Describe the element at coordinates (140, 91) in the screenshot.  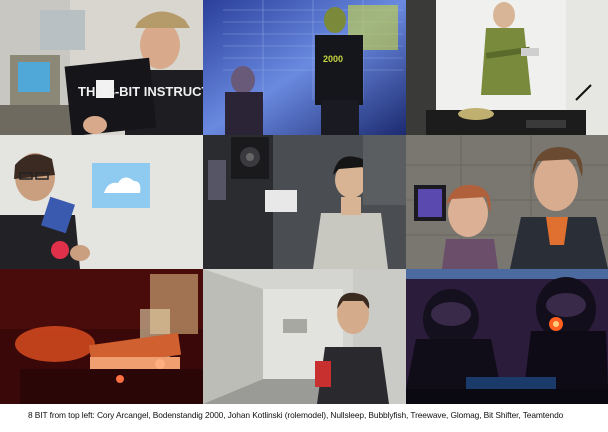
I see `sign-text: THE 8-BIT INSTRUCTION S` at that location.